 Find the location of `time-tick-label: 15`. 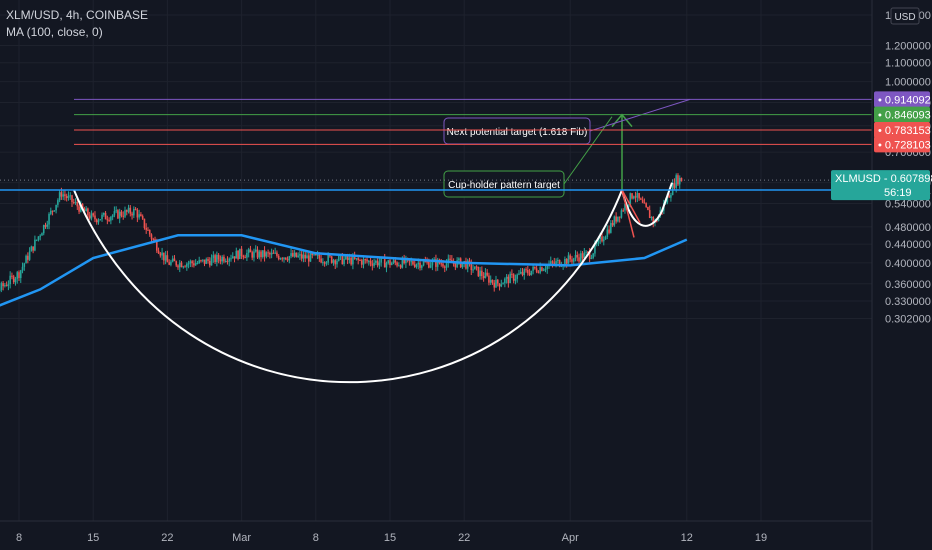

time-tick-label: 15 is located at coordinates (93, 538).